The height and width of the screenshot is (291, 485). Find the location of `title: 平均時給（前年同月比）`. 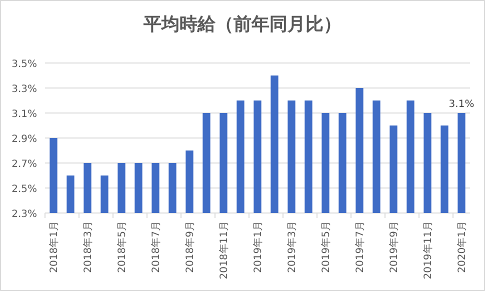

title: 平均時給（前年同月比） is located at coordinates (243, 24).